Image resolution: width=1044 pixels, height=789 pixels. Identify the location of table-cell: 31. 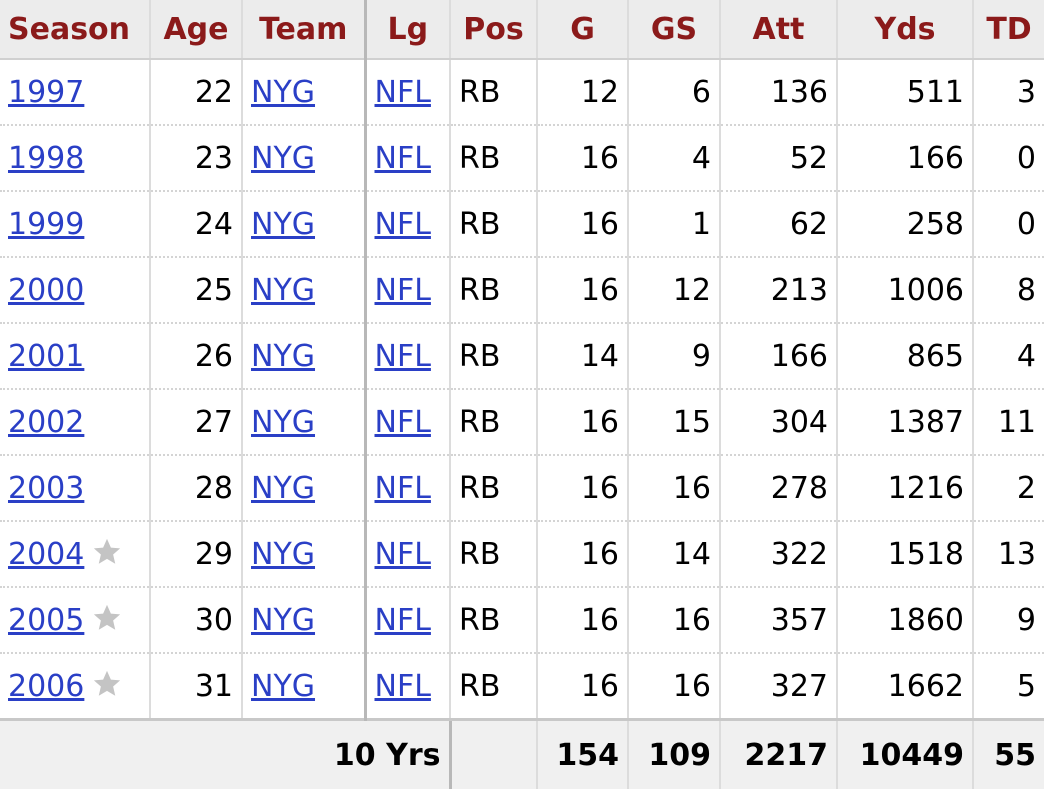
(196, 686).